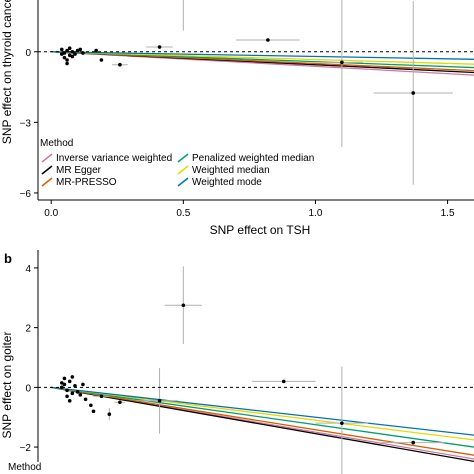  What do you see at coordinates (231, 170) in the screenshot?
I see `legend-entry: Weighted median` at bounding box center [231, 170].